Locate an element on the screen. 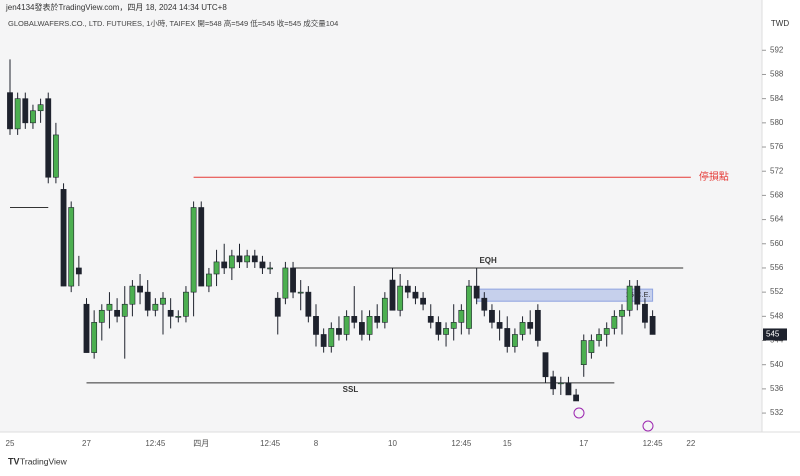  y-tick-label: 564 is located at coordinates (777, 219).